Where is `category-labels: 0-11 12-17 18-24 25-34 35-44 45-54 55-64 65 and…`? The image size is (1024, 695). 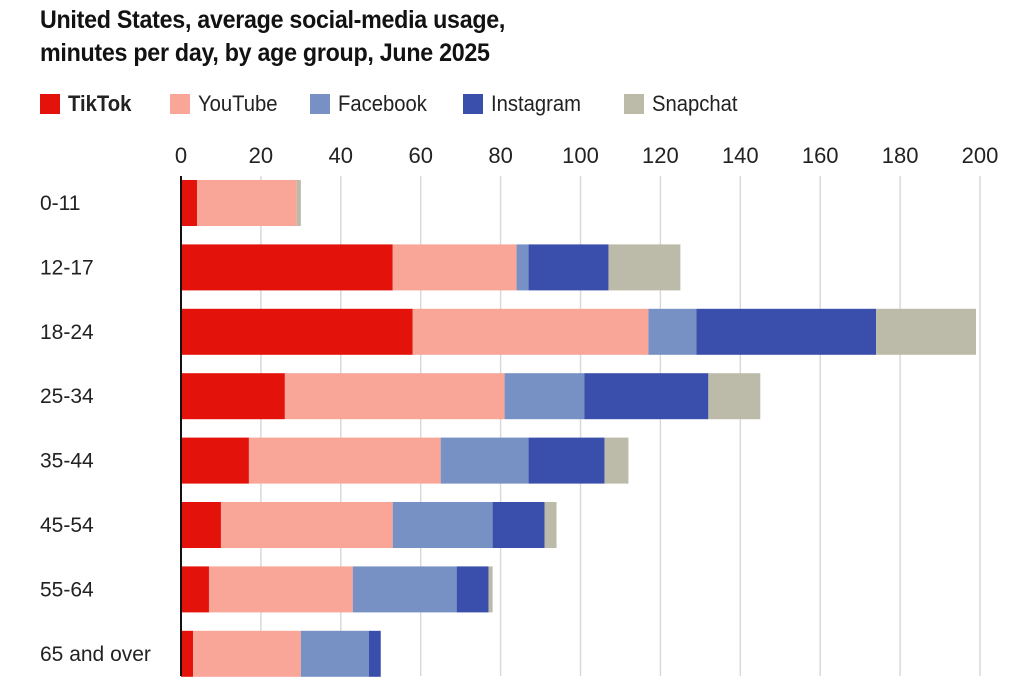 category-labels: 0-11 12-17 18-24 25-34 35-44 45-54 55-64 65 and… is located at coordinates (95, 429).